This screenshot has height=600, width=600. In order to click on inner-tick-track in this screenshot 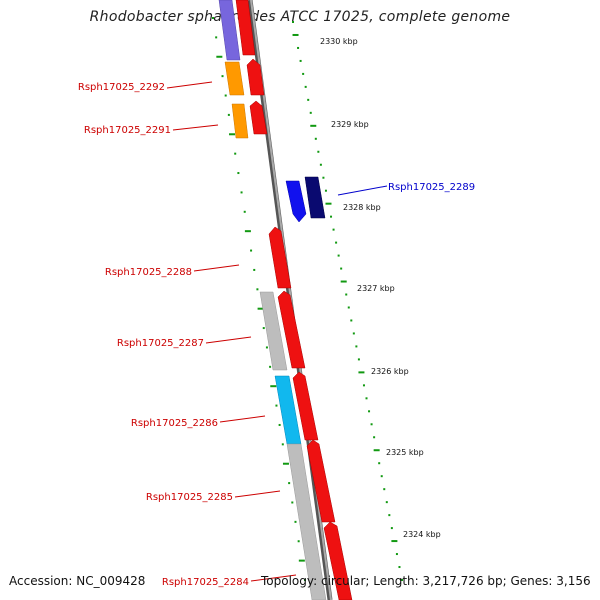, I will do `click(259, 299)`.